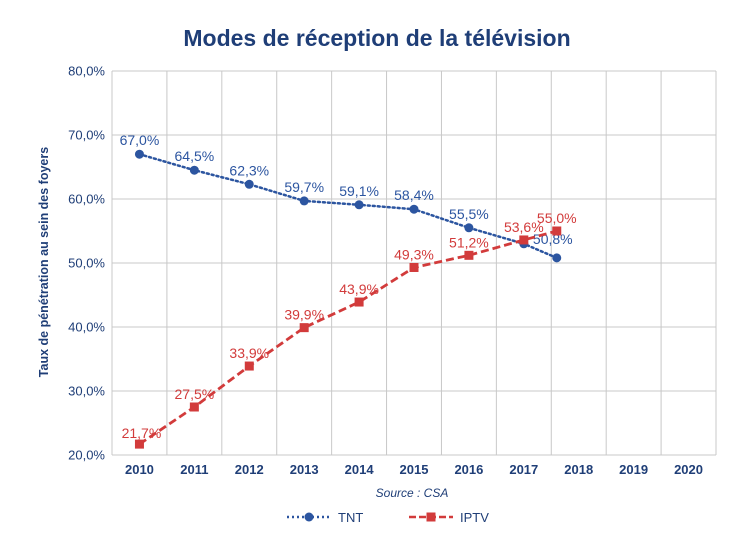  What do you see at coordinates (524, 227) in the screenshot?
I see `data-label-iptv: 53,6%` at bounding box center [524, 227].